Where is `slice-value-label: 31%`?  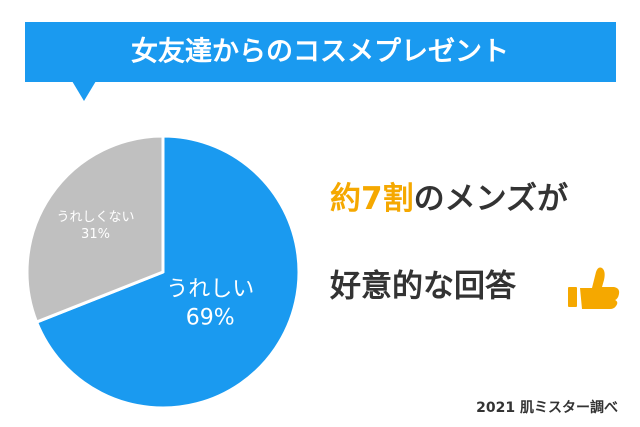
slice-value-label: 31% is located at coordinates (95, 234).